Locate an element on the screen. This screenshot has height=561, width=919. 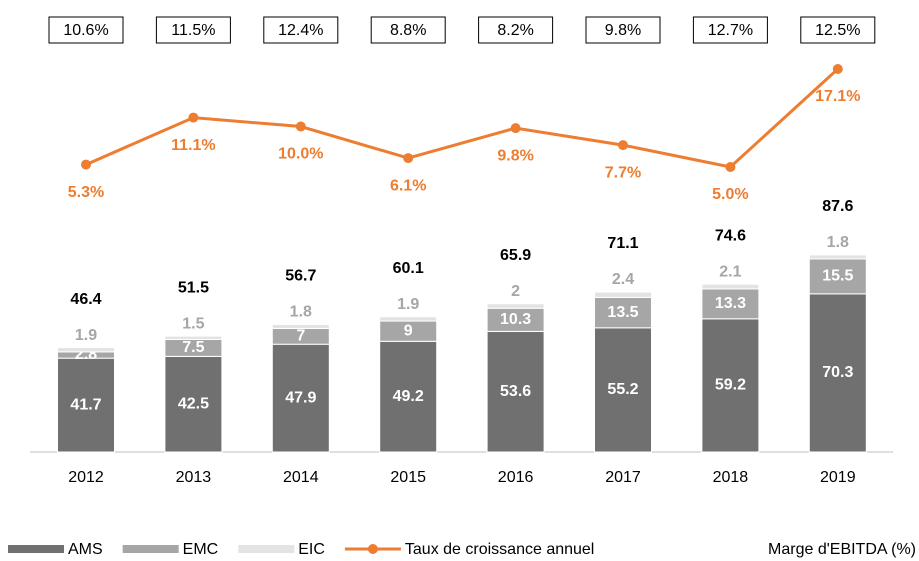
margin-label: 12.5% is located at coordinates (837, 30).